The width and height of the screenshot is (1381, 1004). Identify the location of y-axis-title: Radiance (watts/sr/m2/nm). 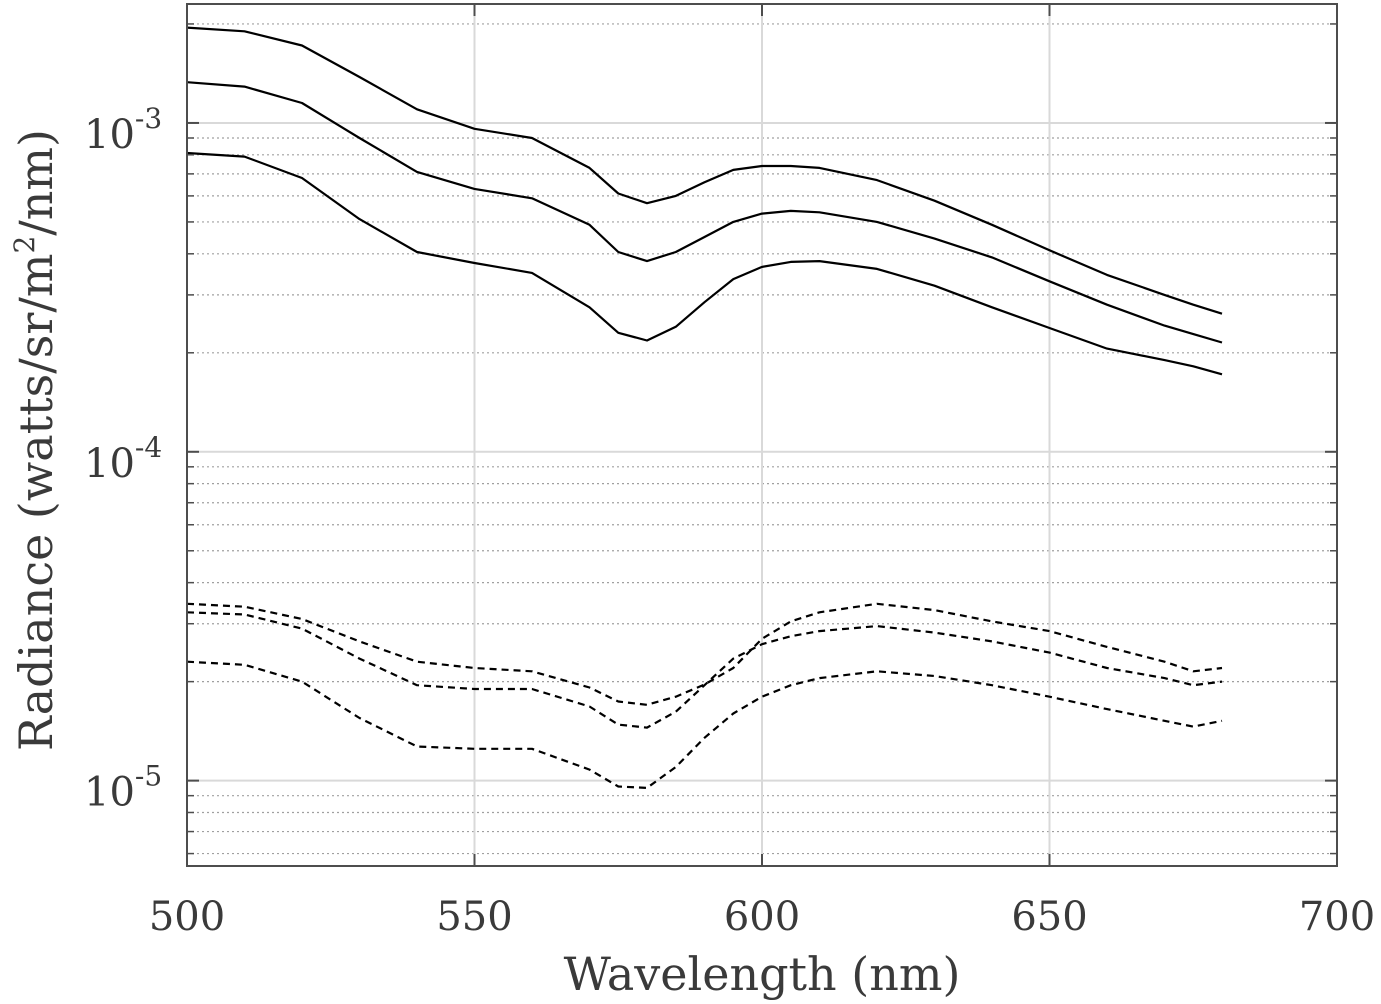
(35, 440).